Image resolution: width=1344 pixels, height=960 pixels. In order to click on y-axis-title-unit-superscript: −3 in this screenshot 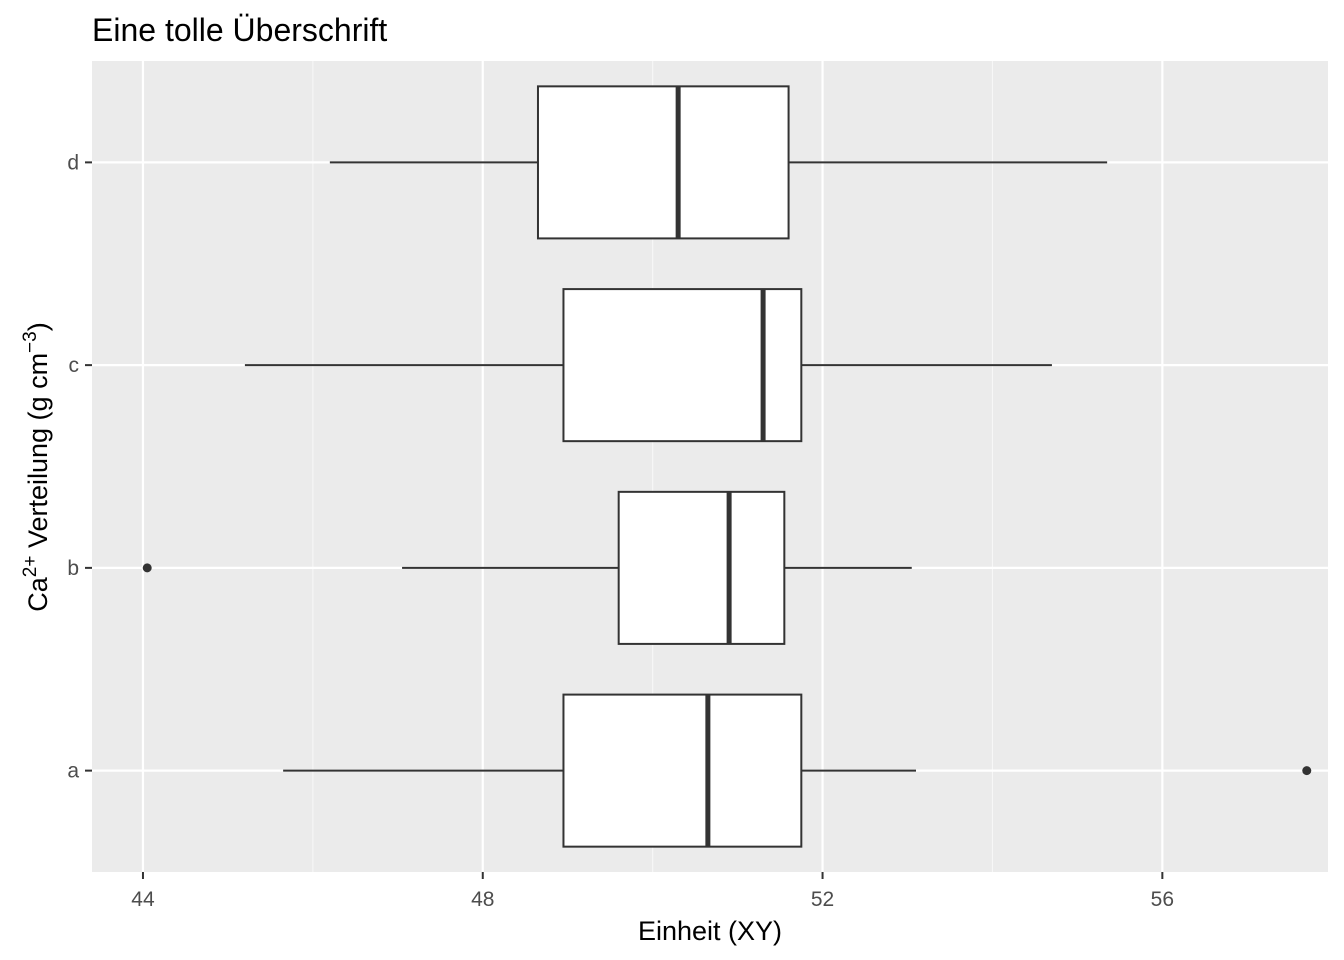, I will do `click(30, 342)`.